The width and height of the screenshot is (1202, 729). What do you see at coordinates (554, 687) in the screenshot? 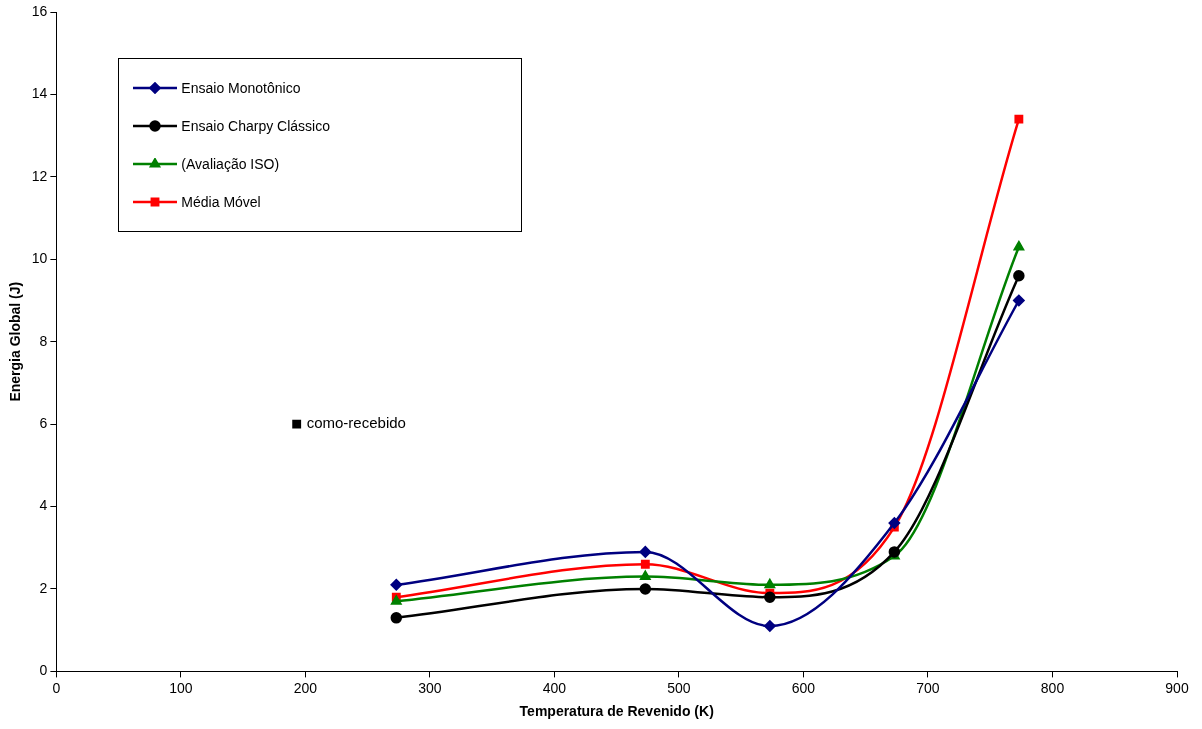
I see `x-tick-label: 400` at bounding box center [554, 687].